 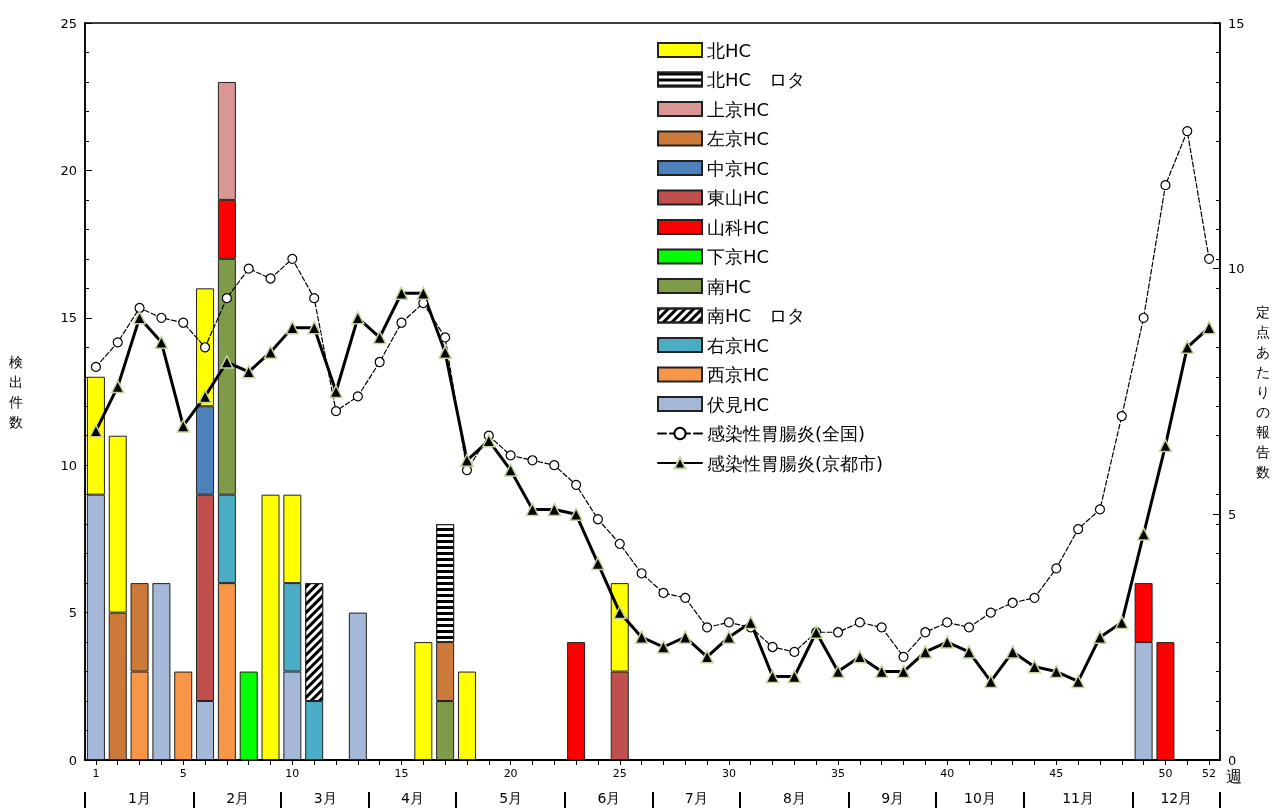 What do you see at coordinates (738, 374) in the screenshot?
I see `legend-label: 西京HC` at bounding box center [738, 374].